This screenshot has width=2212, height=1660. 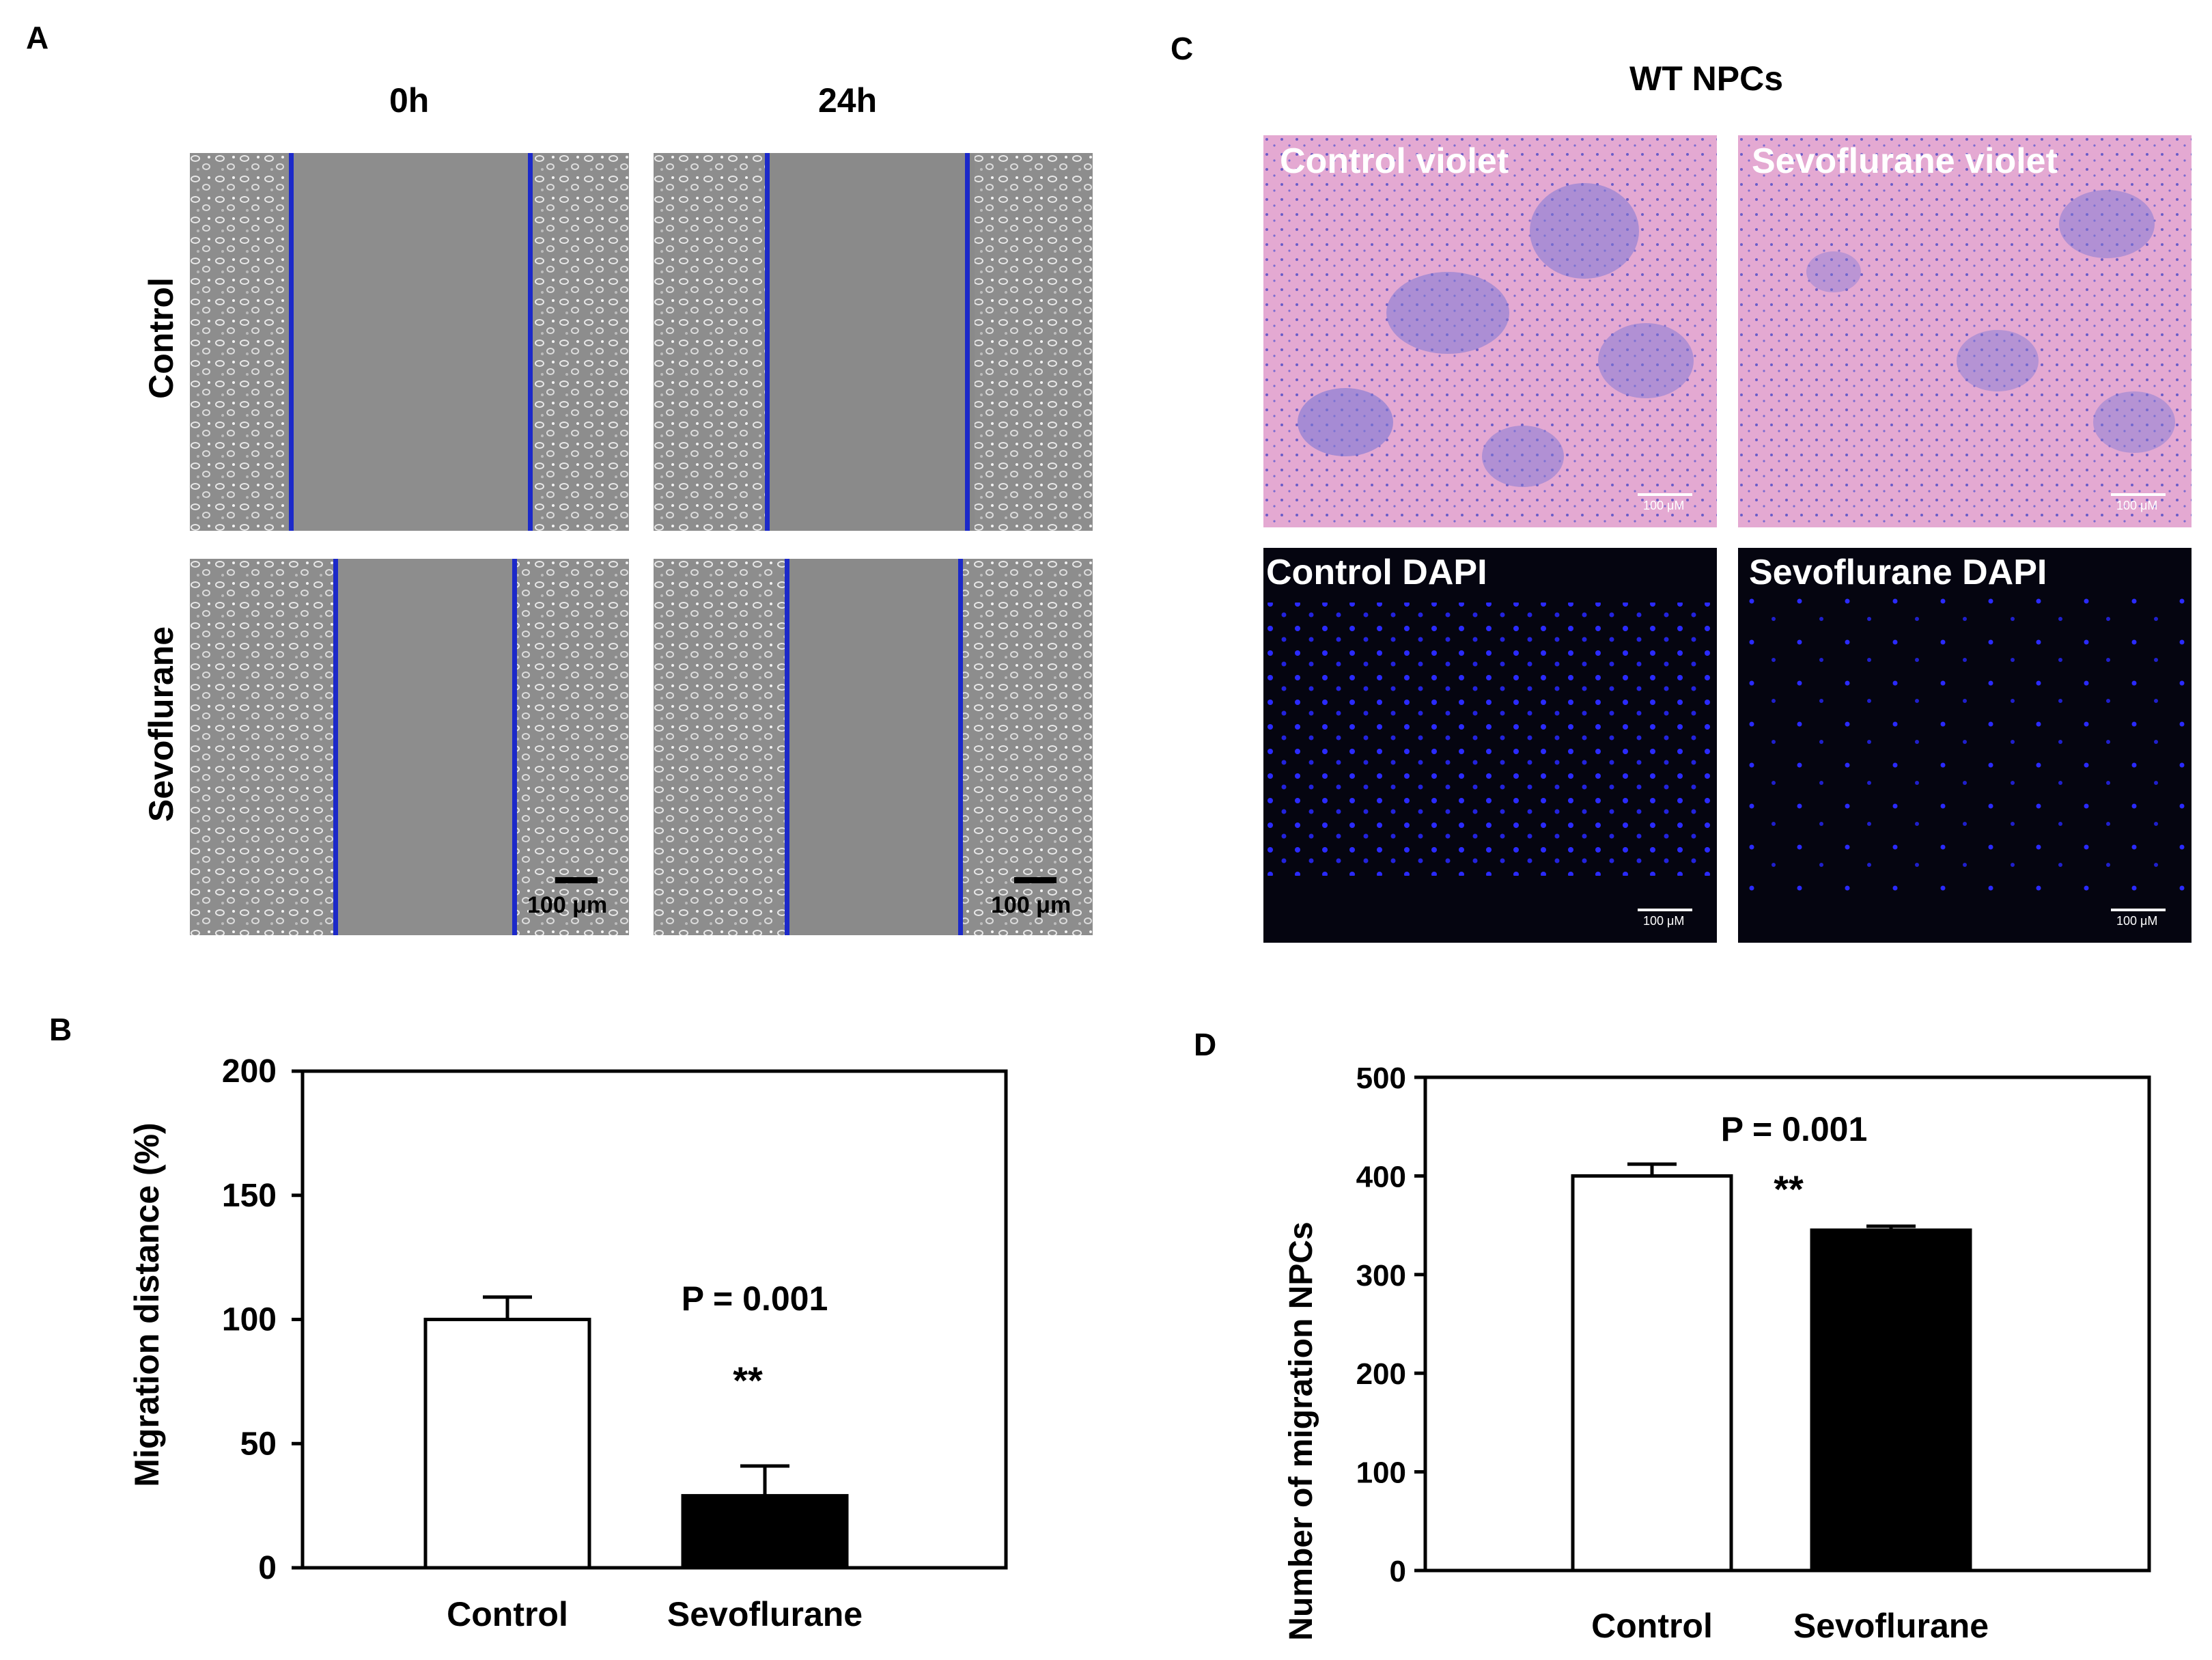 What do you see at coordinates (410, 747) in the screenshot?
I see `scratch-image-sevoflurane-0h: 100 μm` at bounding box center [410, 747].